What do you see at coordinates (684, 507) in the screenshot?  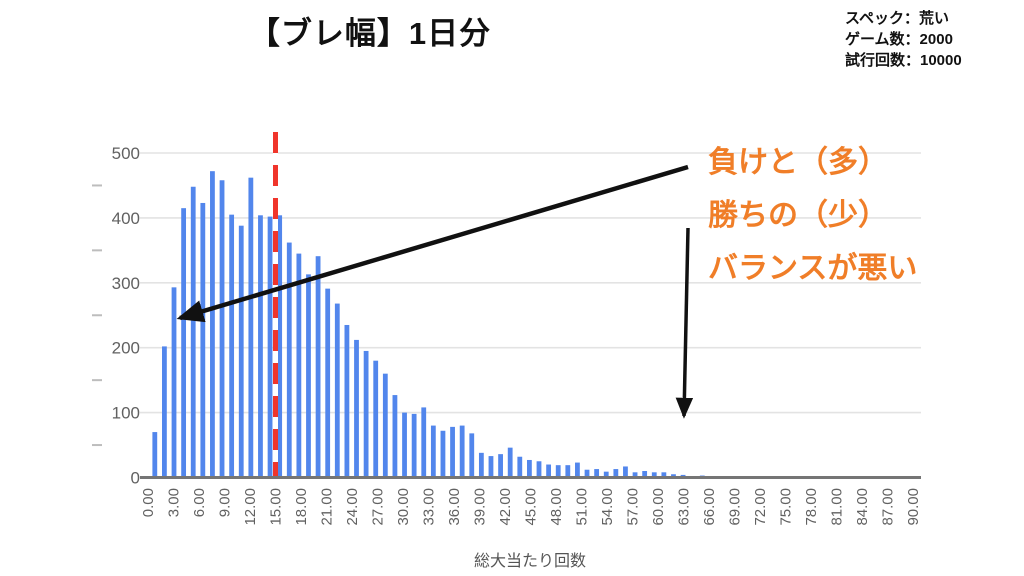 I see `x-tick-label: 63.00` at bounding box center [684, 507].